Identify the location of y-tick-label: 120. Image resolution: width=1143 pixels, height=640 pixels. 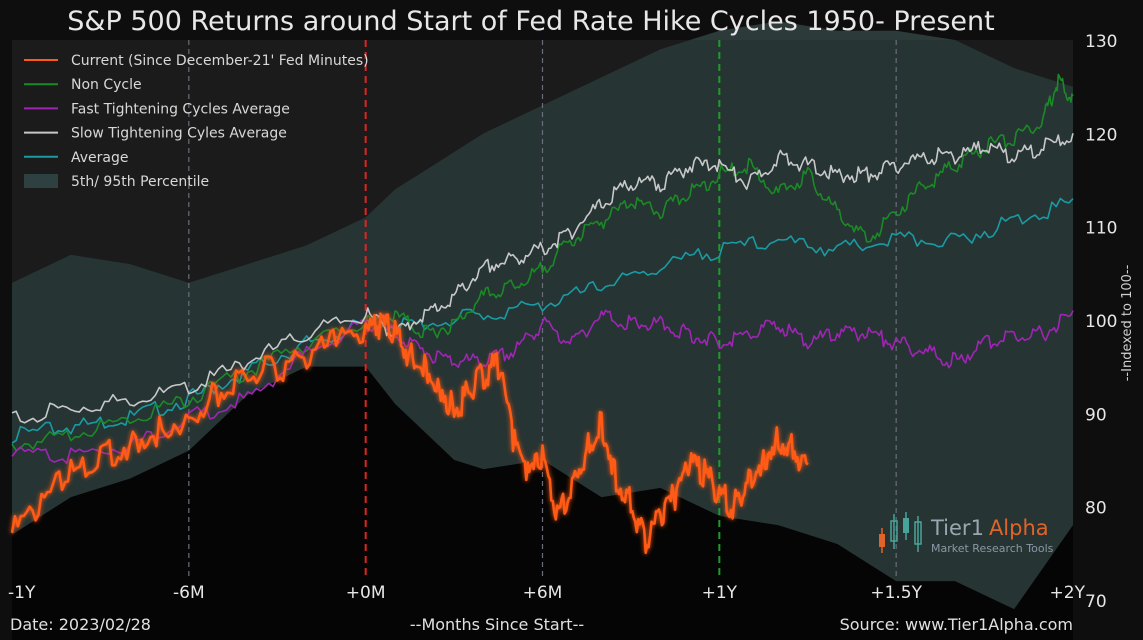
(1101, 135).